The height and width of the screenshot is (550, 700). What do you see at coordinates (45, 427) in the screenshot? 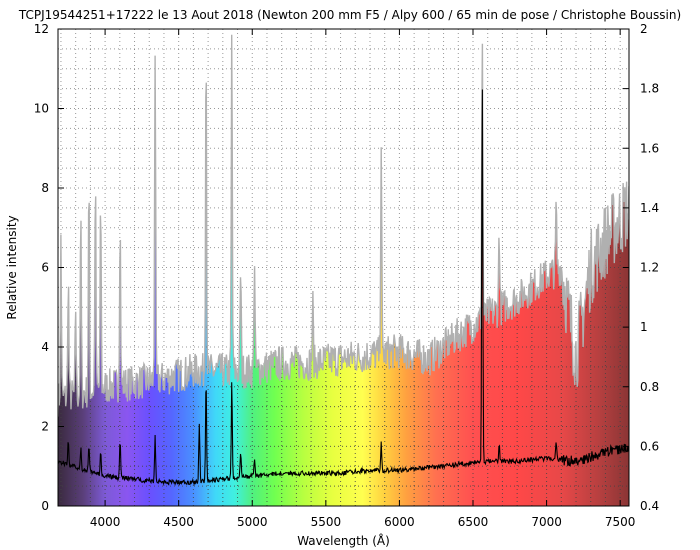
I see `y-tick-label: 2` at bounding box center [45, 427].